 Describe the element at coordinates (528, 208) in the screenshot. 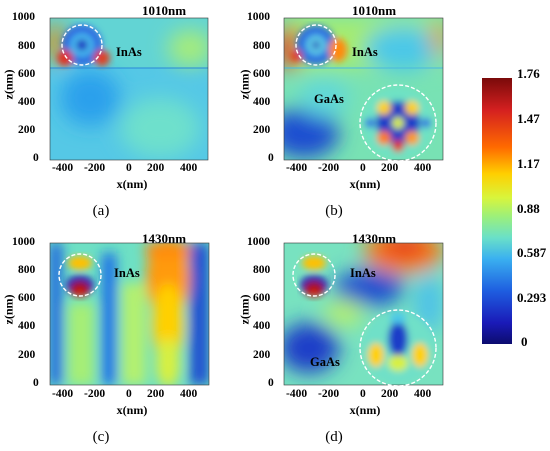

I see `colorbar-tick: 0.88` at that location.